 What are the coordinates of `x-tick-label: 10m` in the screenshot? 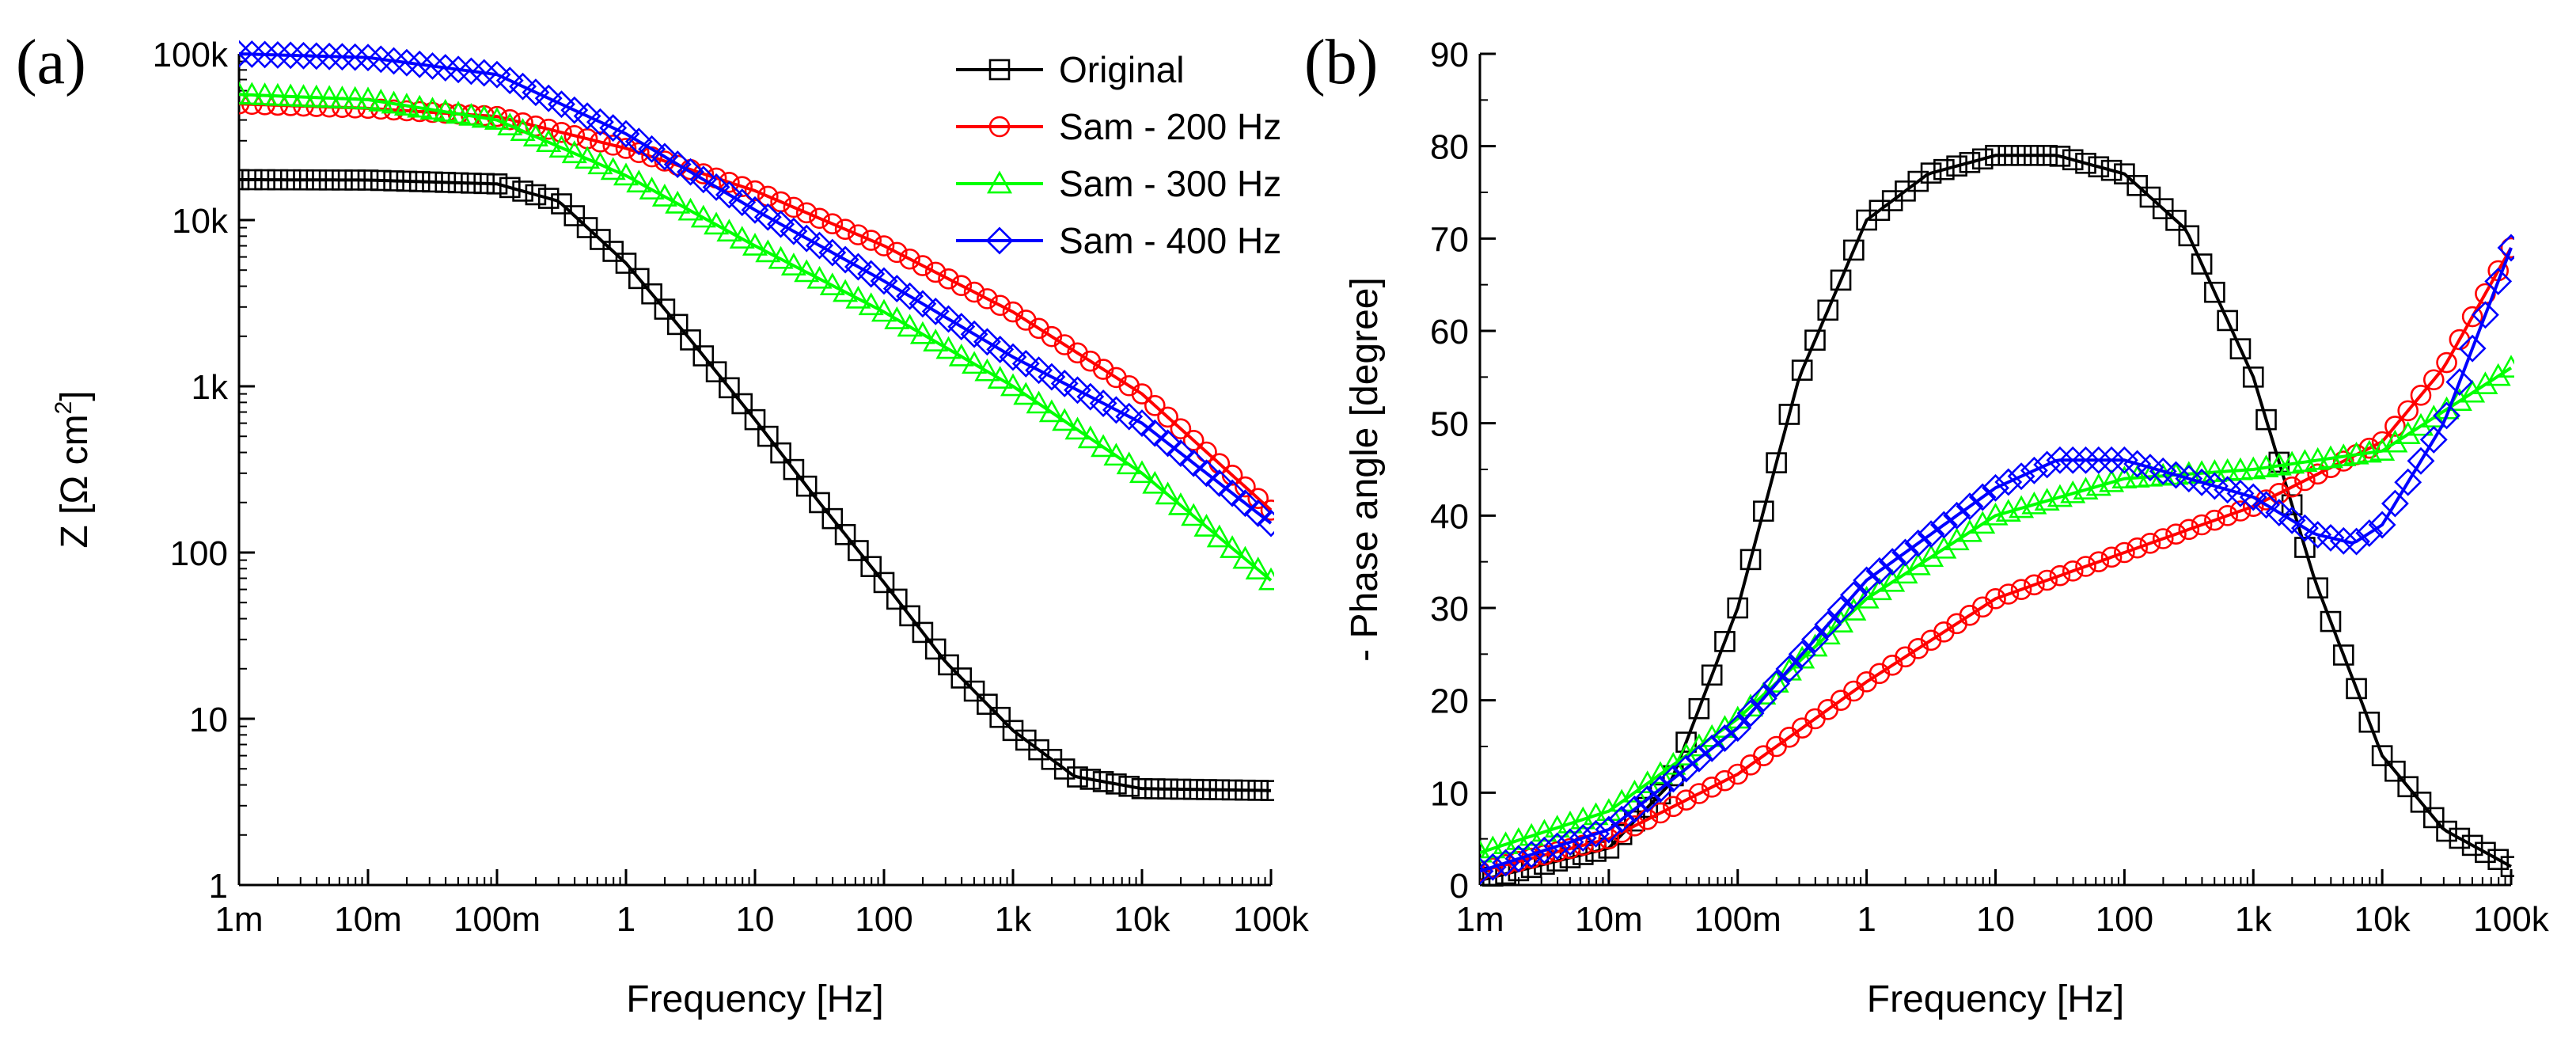 It's located at (368, 920).